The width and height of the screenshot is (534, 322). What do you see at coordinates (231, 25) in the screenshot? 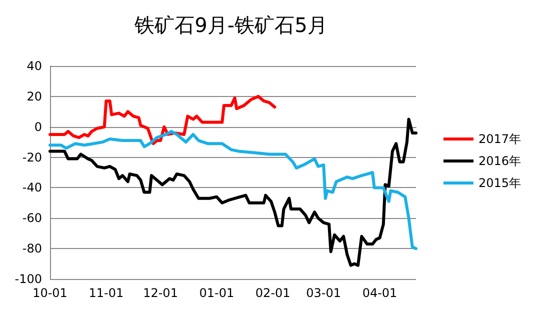
I see `chart-title: 铁矿石9月-铁矿石5月` at bounding box center [231, 25].